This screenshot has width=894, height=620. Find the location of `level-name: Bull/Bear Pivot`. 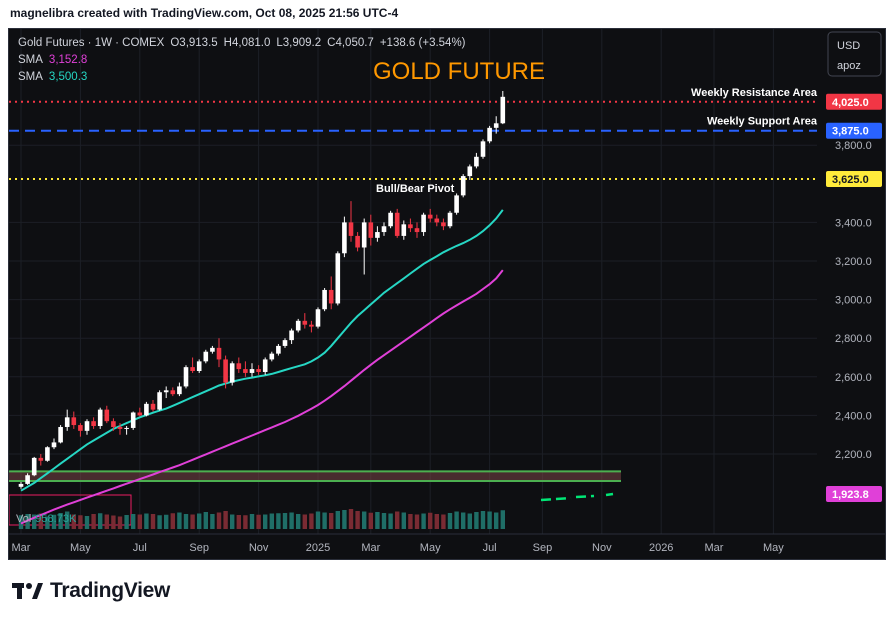

level-name: Bull/Bear Pivot is located at coordinates (415, 189).